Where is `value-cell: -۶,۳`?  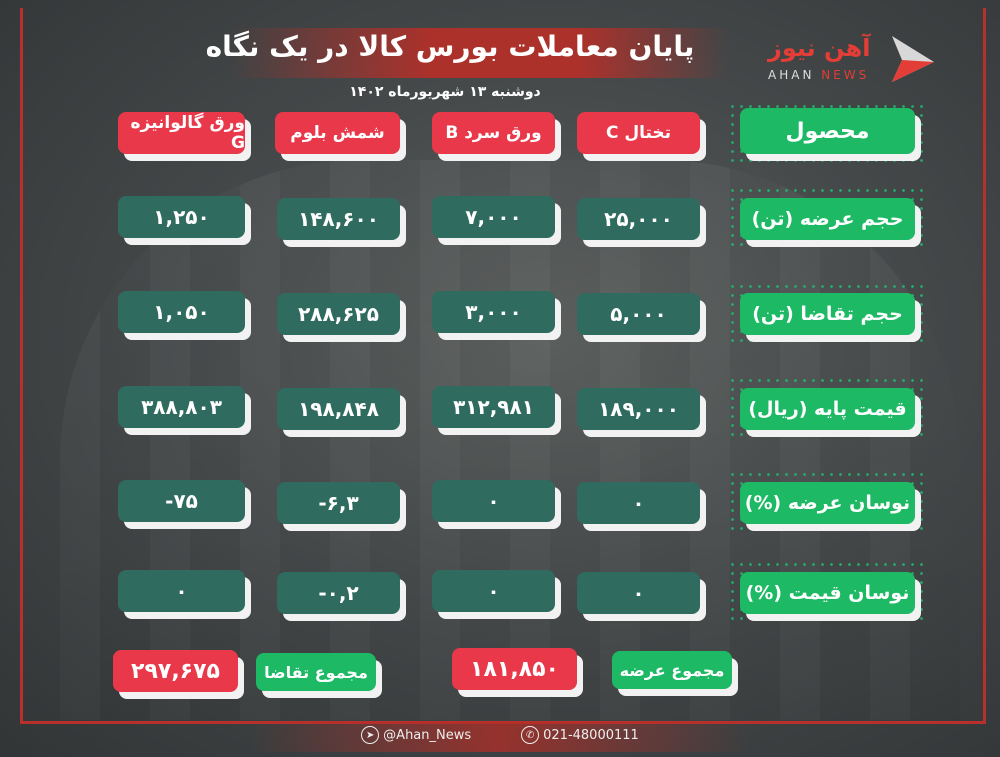 value-cell: -۶,۳ is located at coordinates (338, 503).